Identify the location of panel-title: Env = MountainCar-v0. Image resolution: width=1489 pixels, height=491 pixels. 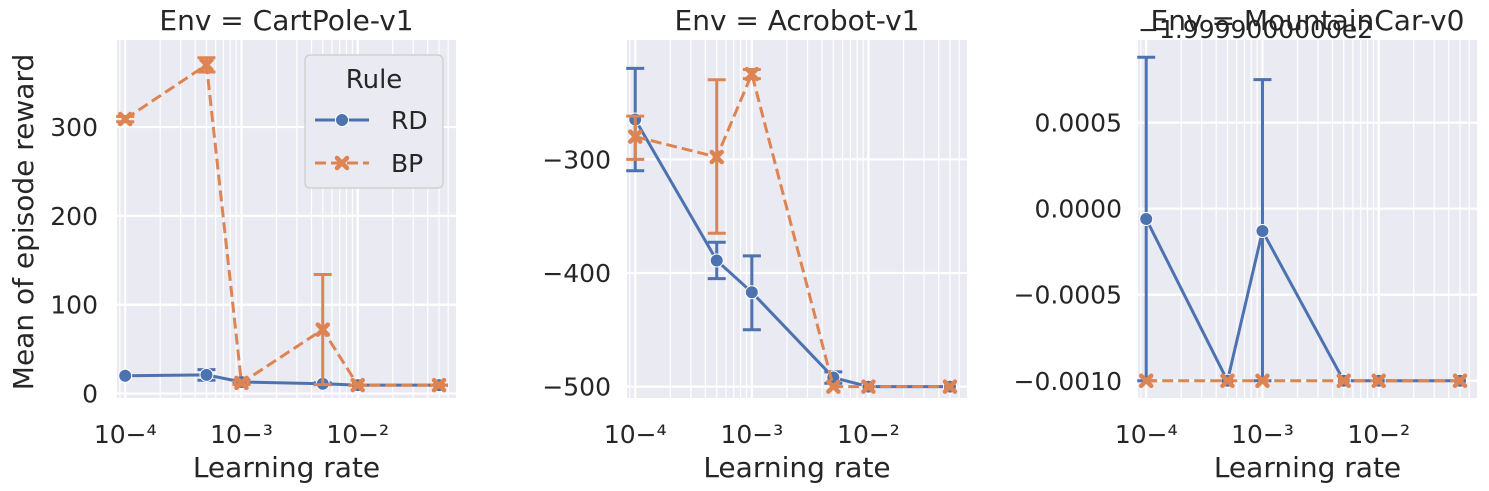
(1308, 20).